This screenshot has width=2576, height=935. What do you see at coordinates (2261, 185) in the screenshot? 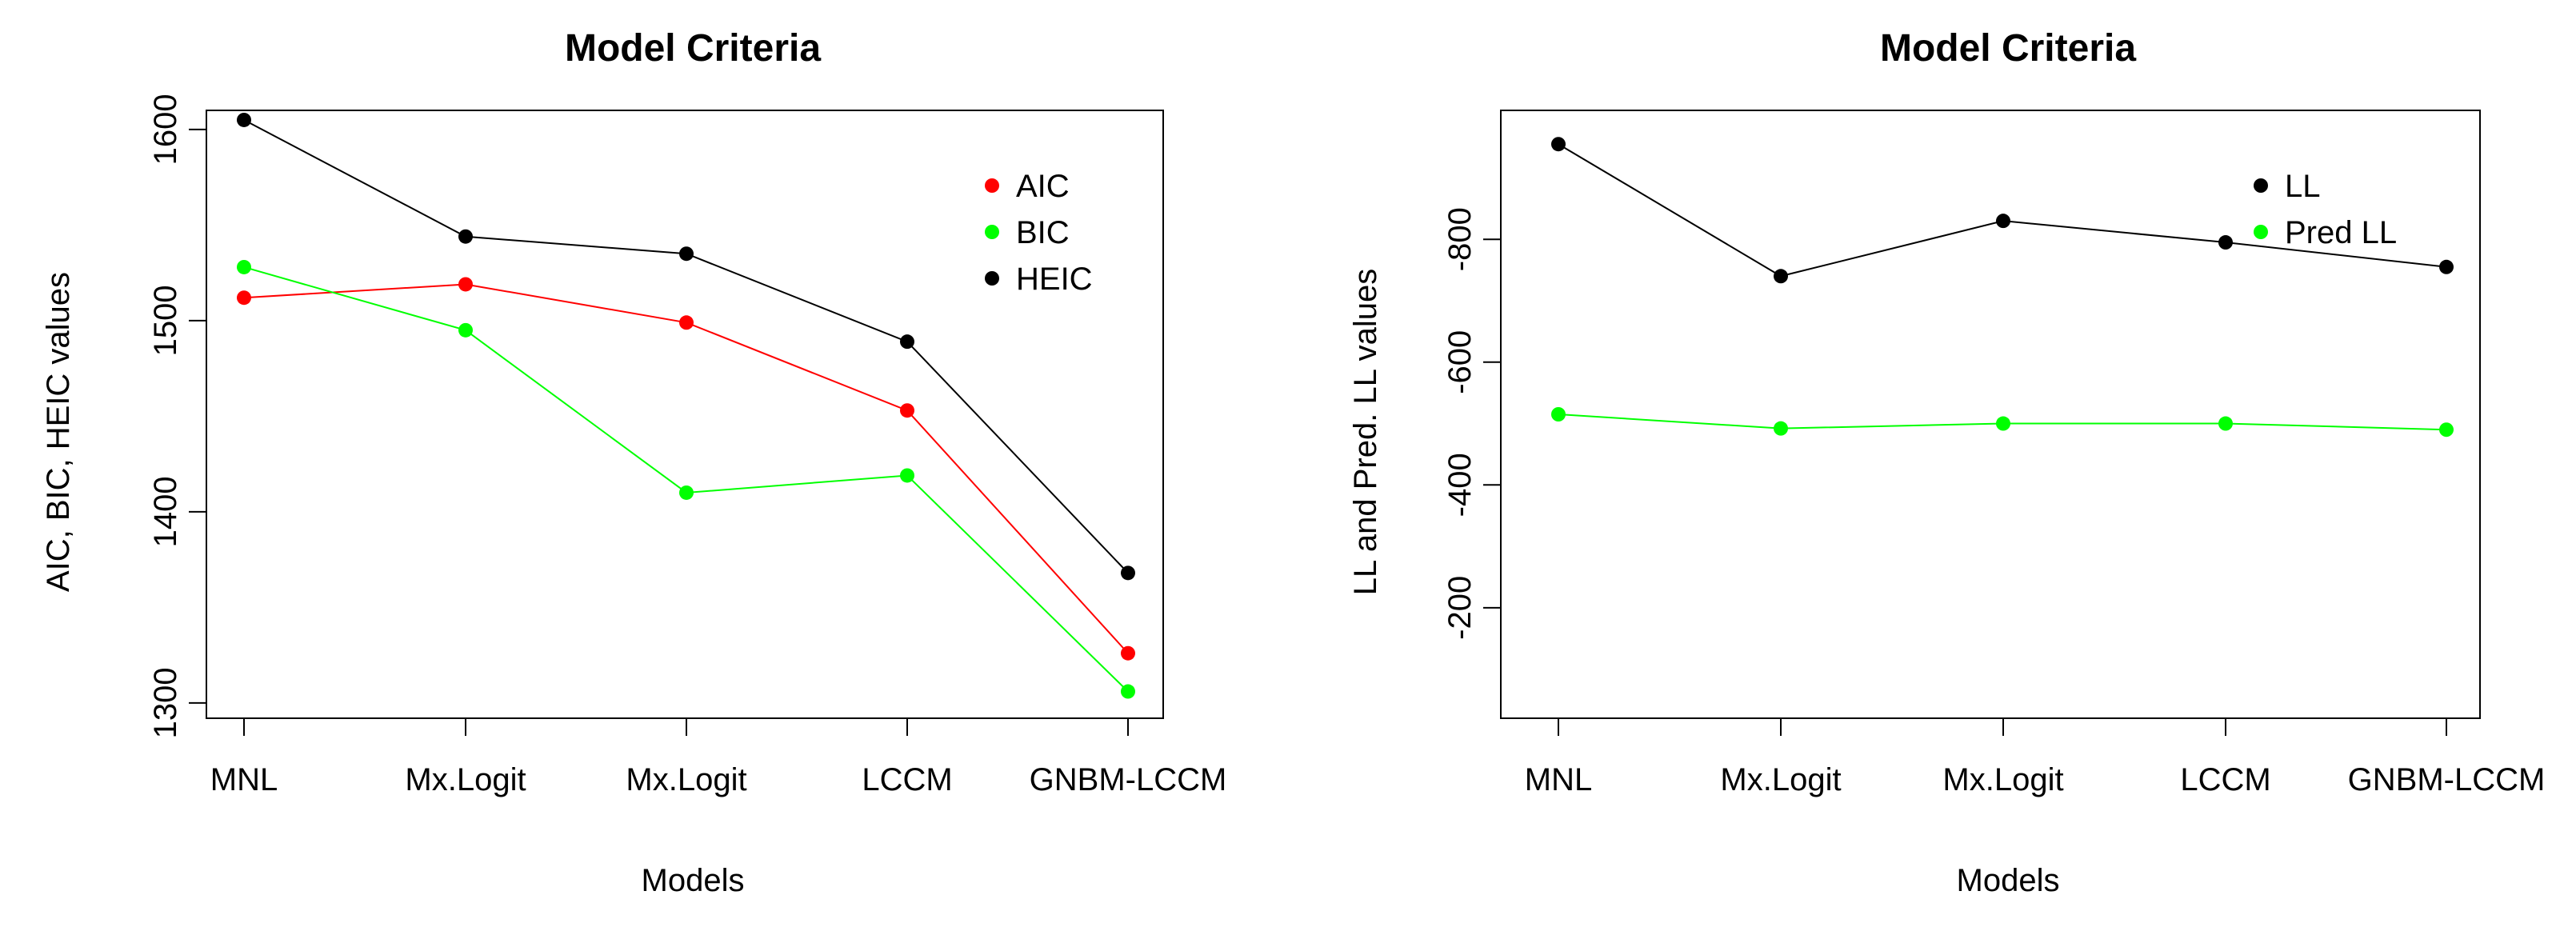
I see `legend-marker-ll` at bounding box center [2261, 185].